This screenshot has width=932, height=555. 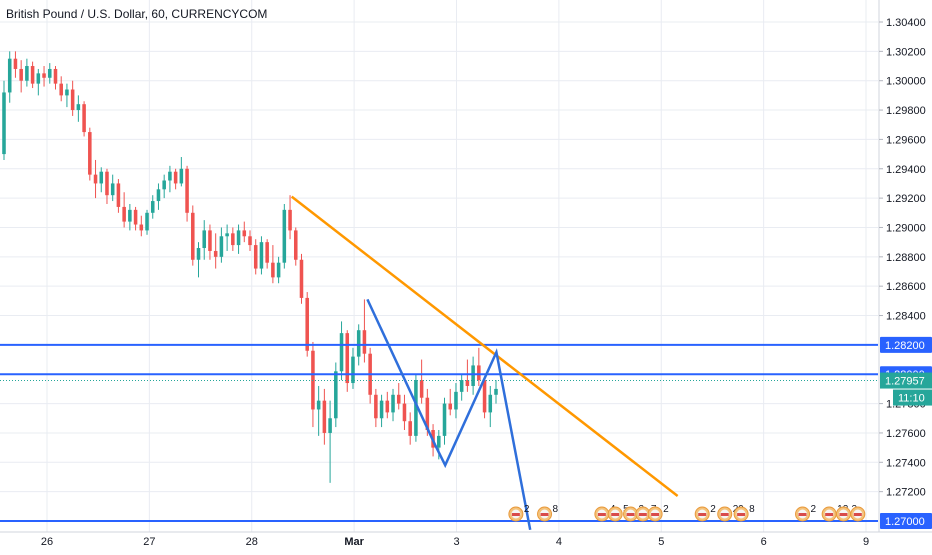 What do you see at coordinates (906, 23) in the screenshot?
I see `y-tick-label: 1.30400` at bounding box center [906, 23].